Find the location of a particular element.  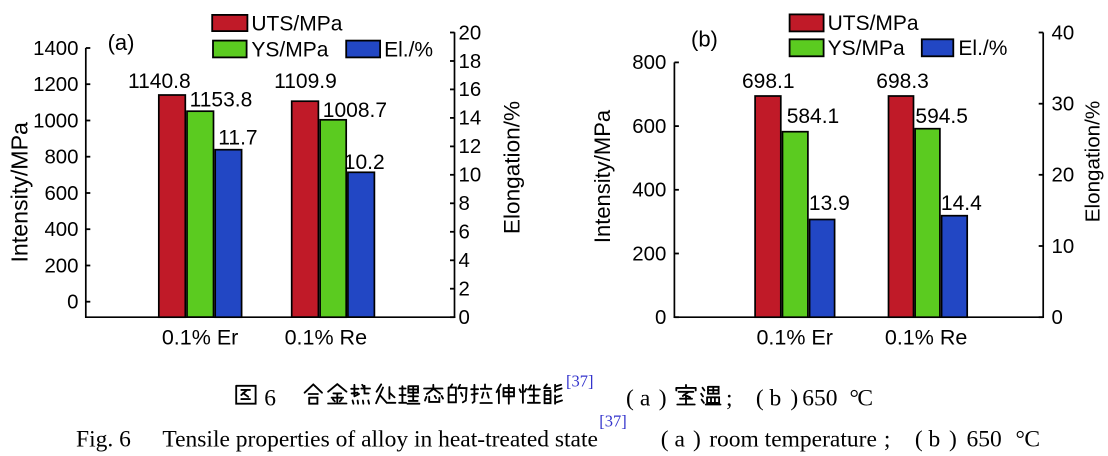

svg-text: (a) is located at coordinates (121, 42).